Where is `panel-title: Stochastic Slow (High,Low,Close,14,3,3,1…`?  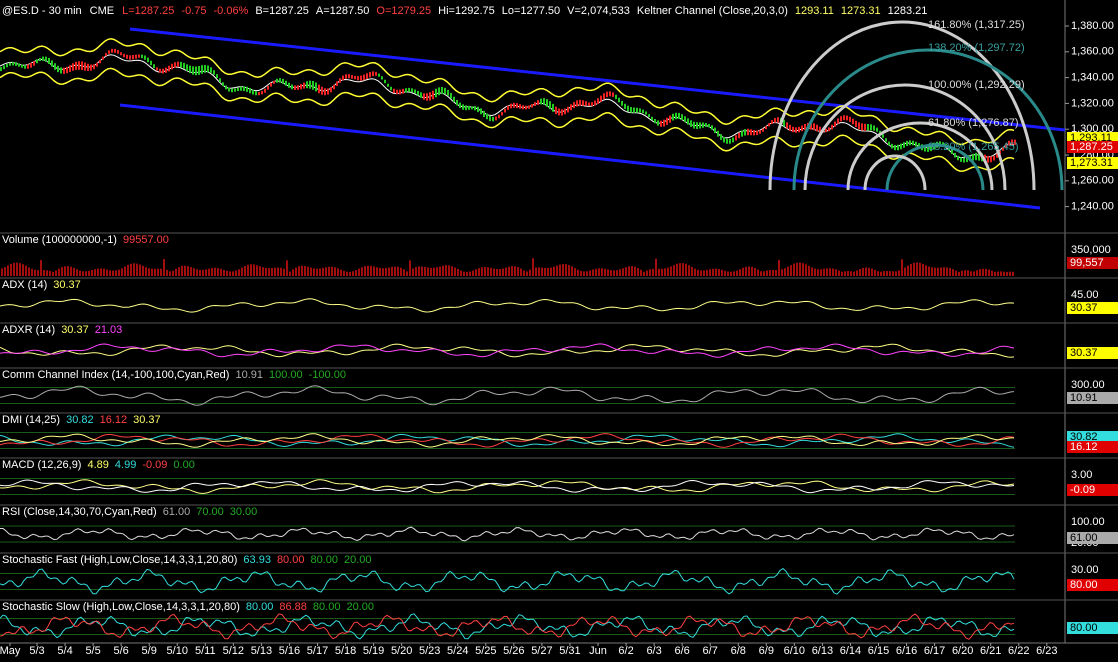
panel-title: Stochastic Slow (High,Low,Close,14,3,3,1… is located at coordinates (121, 607).